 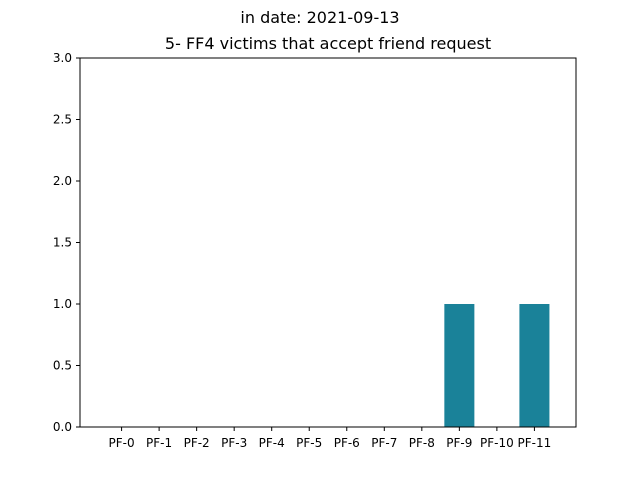 What do you see at coordinates (62, 243) in the screenshot?
I see `y-tick-label: 1.5` at bounding box center [62, 243].